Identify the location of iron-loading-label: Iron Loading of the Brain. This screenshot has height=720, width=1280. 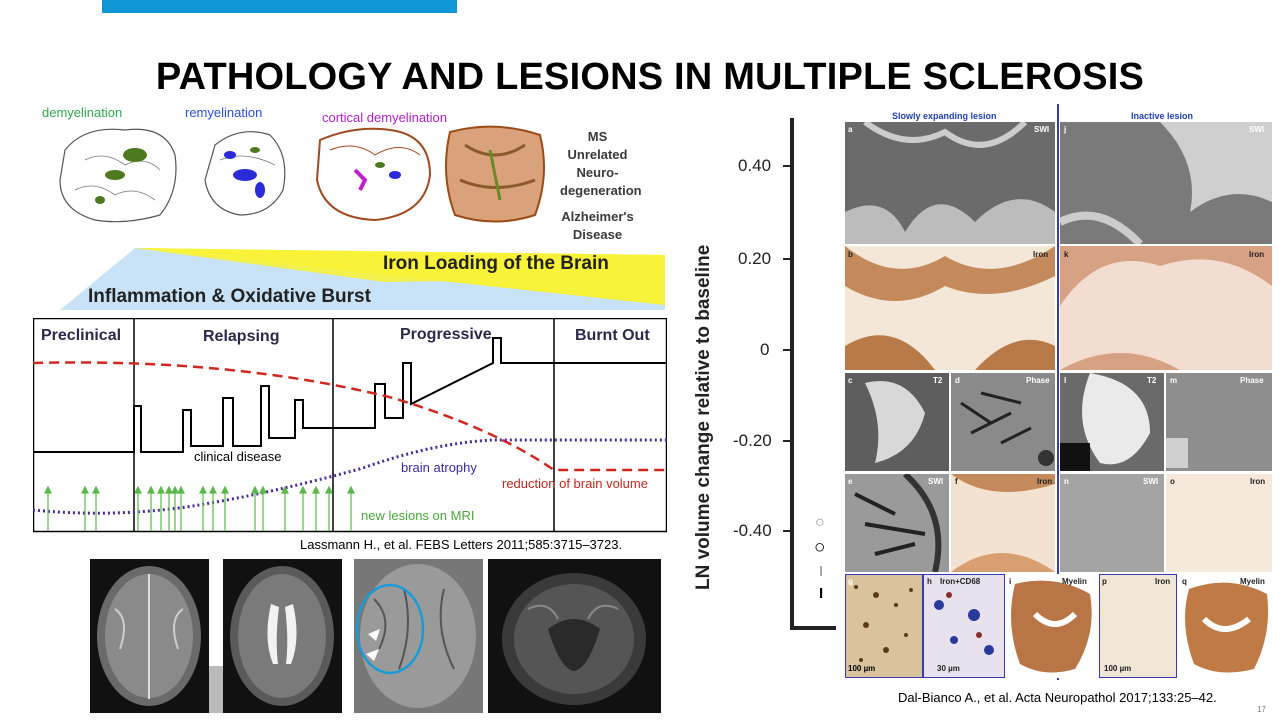
(496, 263).